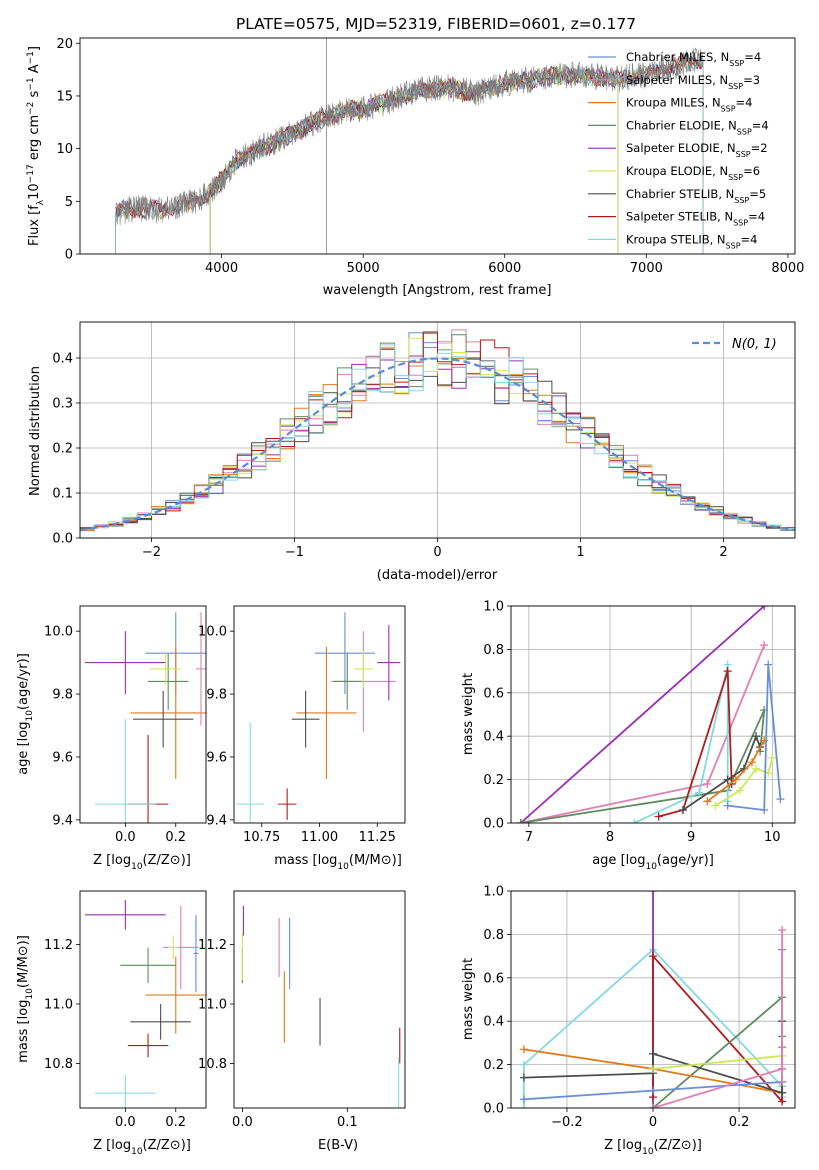 Image resolution: width=819 pixels, height=1170 pixels. Describe the element at coordinates (695, 219) in the screenshot. I see `legend-entry: Salpeter STELIB, NSSP=4` at that location.